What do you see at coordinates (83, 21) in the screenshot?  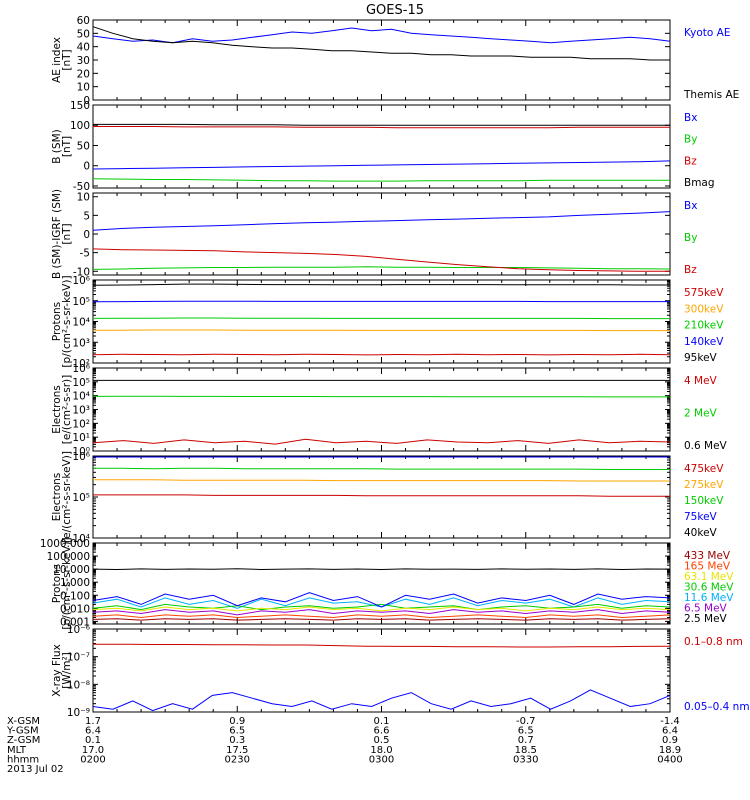 I see `y-tick-label: 60` at bounding box center [83, 21].